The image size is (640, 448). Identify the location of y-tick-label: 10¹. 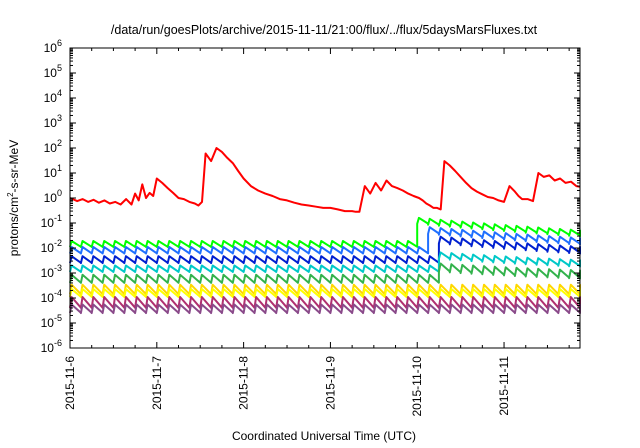
(53, 171).